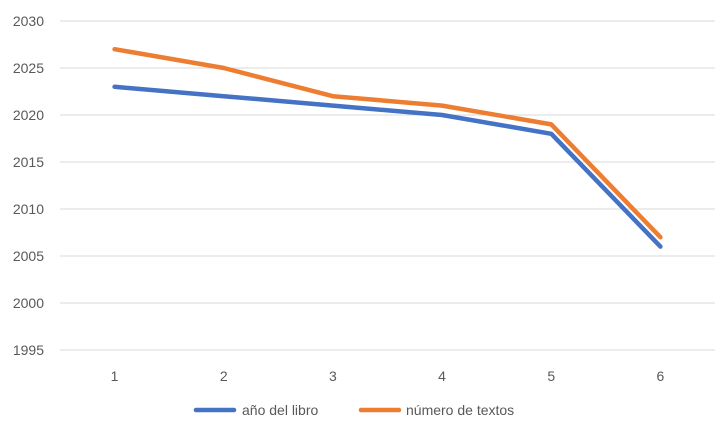  Describe the element at coordinates (460, 410) in the screenshot. I see `legend-label-2: número de textos` at that location.